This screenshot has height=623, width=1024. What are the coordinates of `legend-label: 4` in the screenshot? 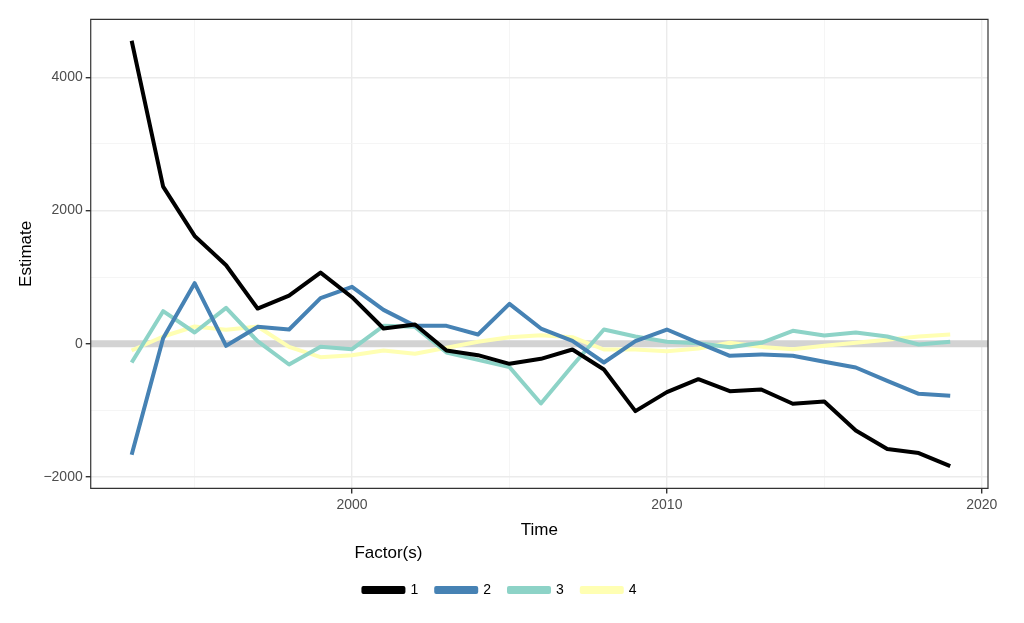 It's located at (632, 588).